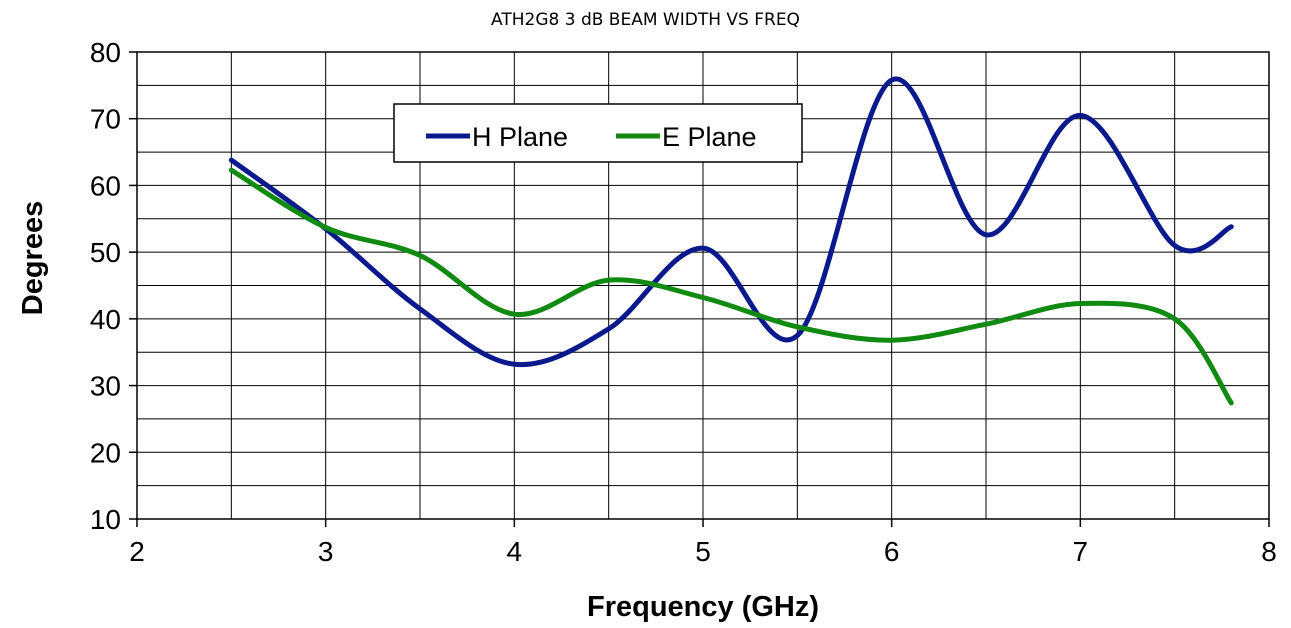 This screenshot has width=1291, height=628. Describe the element at coordinates (105, 252) in the screenshot. I see `y-tick-label: 50` at that location.